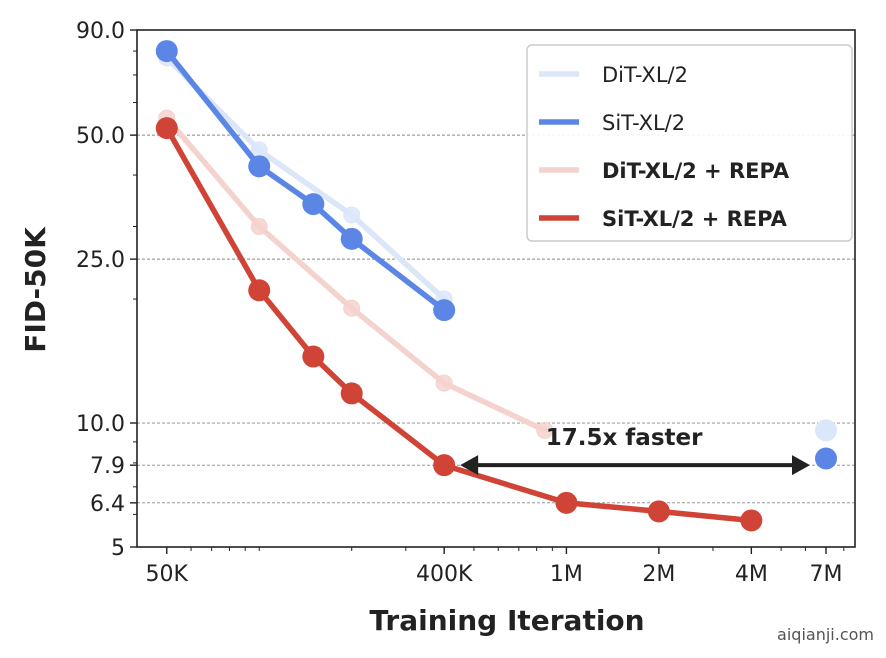  What do you see at coordinates (100, 424) in the screenshot?
I see `y-tick-label: 10.0` at bounding box center [100, 424].